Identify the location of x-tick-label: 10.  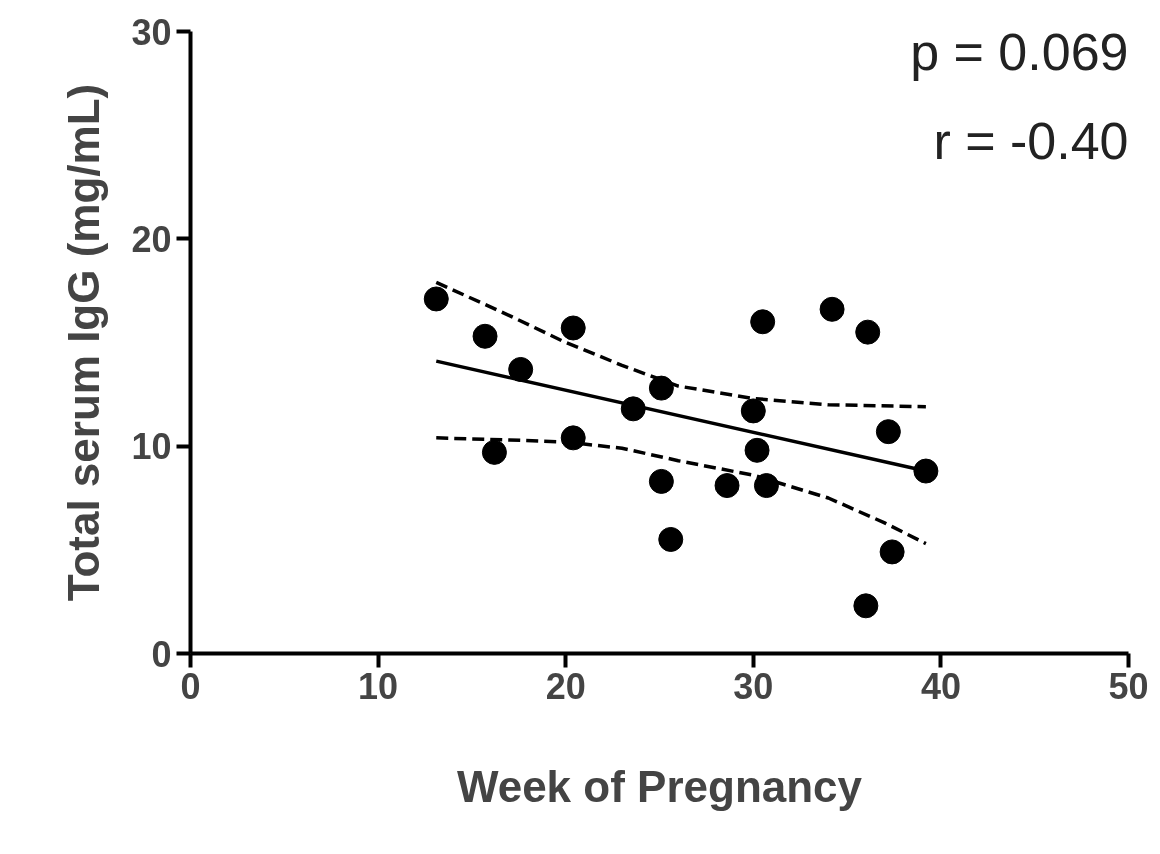
(378, 686).